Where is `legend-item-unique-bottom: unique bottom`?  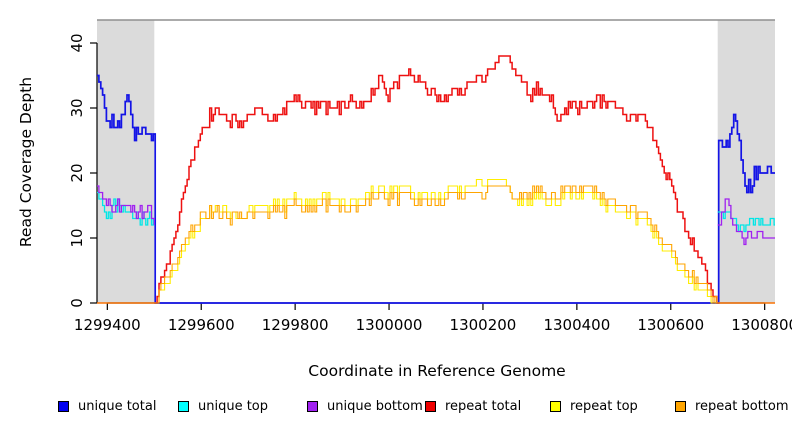 legend-item-unique-bottom: unique bottom is located at coordinates (365, 406).